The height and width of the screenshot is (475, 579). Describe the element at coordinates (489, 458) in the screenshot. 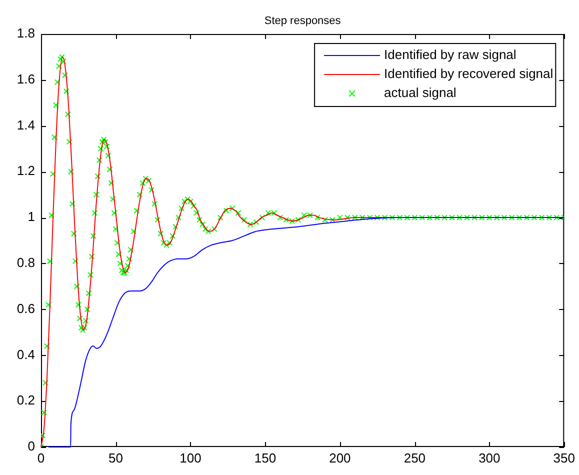

I see `x-tick-label: 300` at that location.